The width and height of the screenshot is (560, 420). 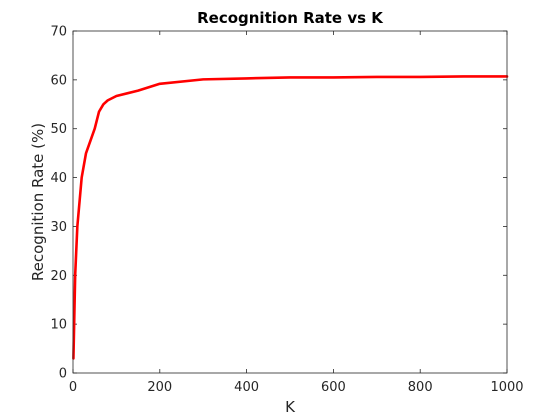 What do you see at coordinates (58, 325) in the screenshot?
I see `y-tick-label: 10` at bounding box center [58, 325].